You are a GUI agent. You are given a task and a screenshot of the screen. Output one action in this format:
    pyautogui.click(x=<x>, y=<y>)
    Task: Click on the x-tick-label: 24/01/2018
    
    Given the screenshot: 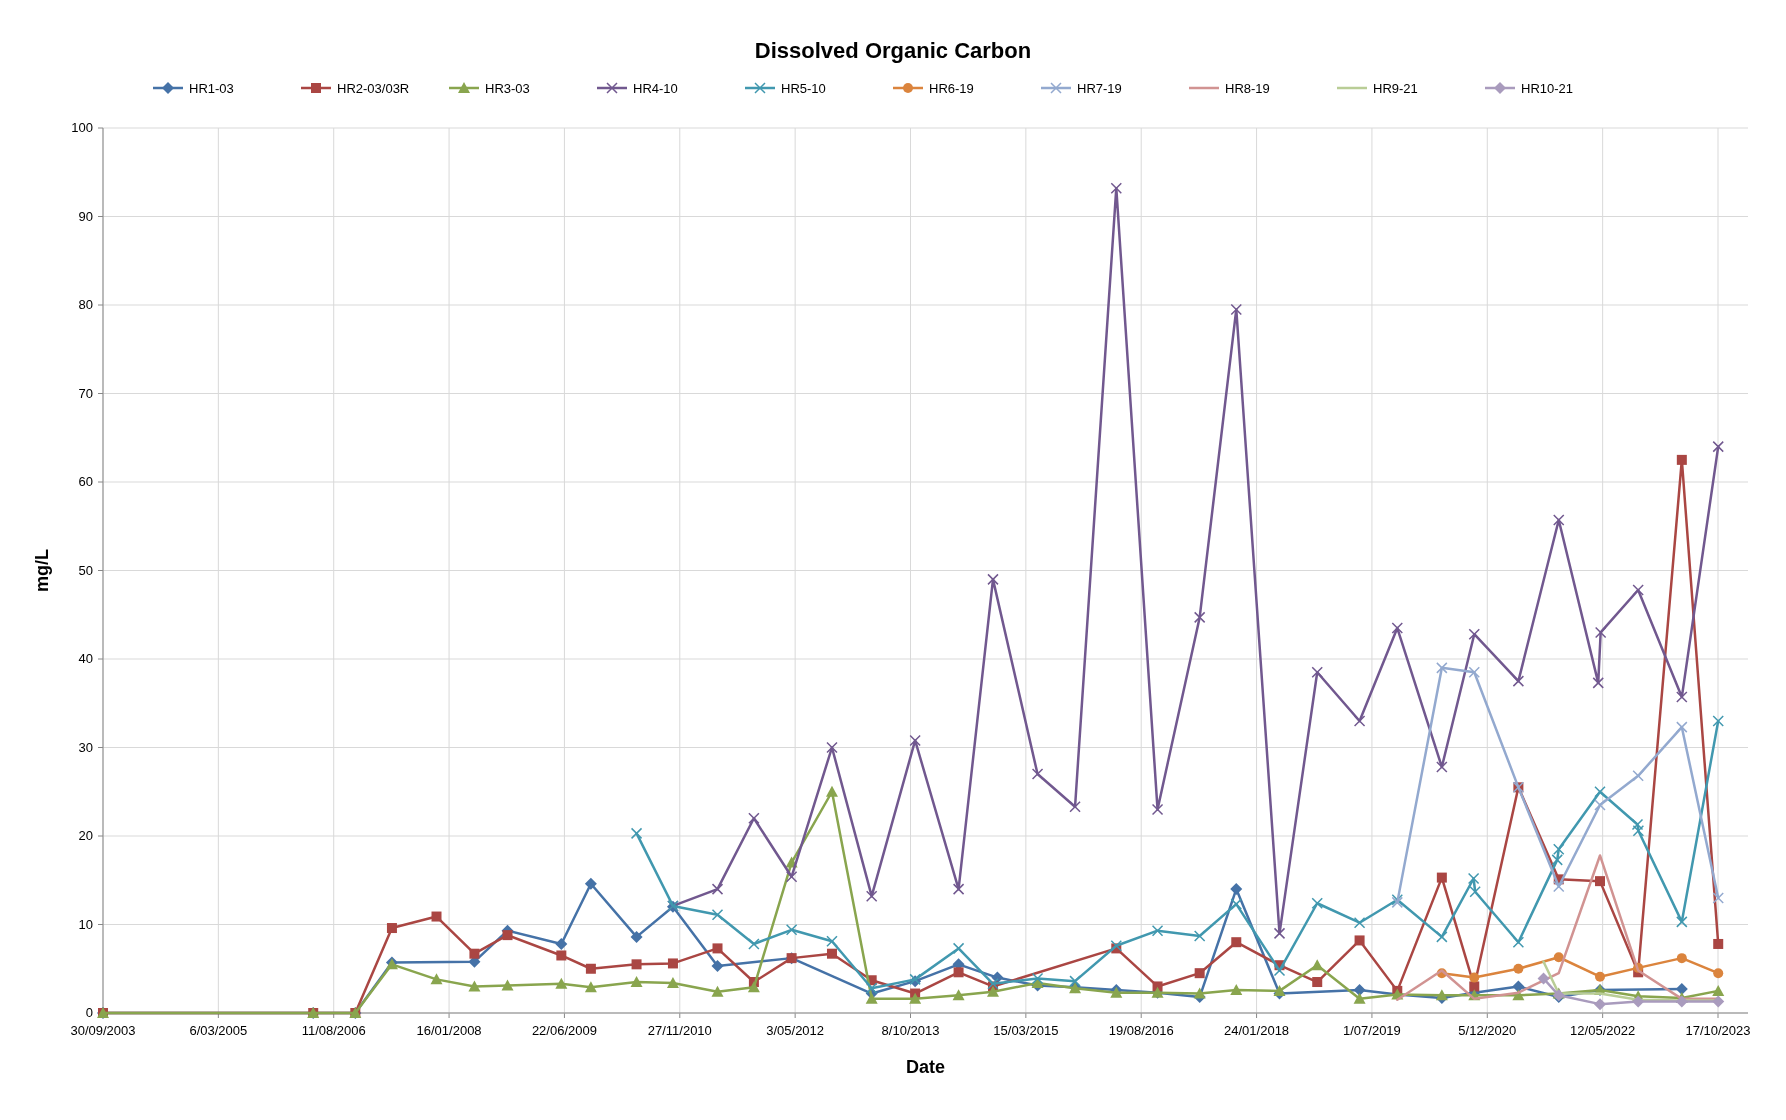 What is the action you would take?
    pyautogui.click(x=1257, y=1030)
    